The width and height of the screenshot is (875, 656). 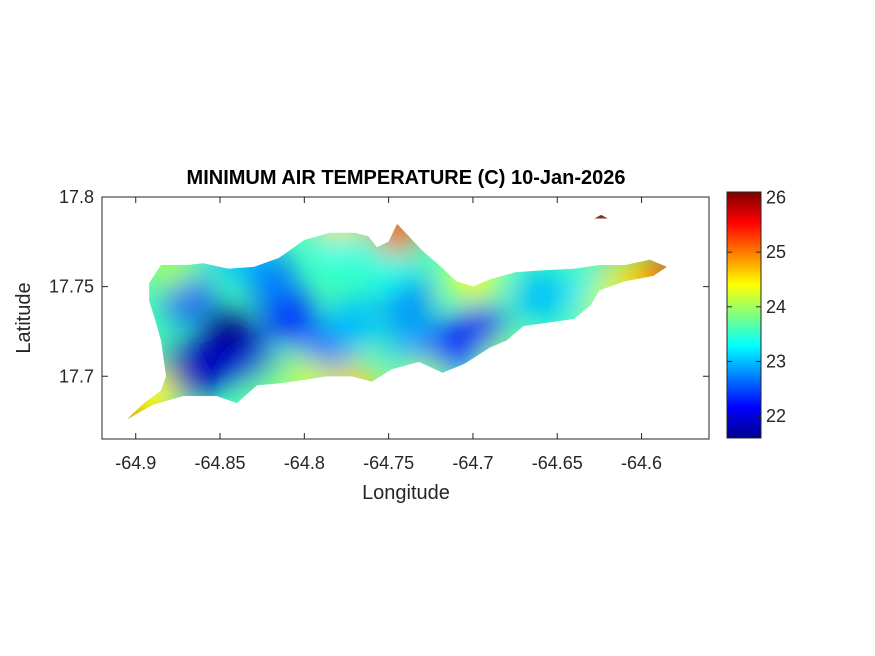 I want to click on chart-title: MINIMUM AIR TEMPERATURE (C) 10-Jan-2026, so click(x=406, y=178).